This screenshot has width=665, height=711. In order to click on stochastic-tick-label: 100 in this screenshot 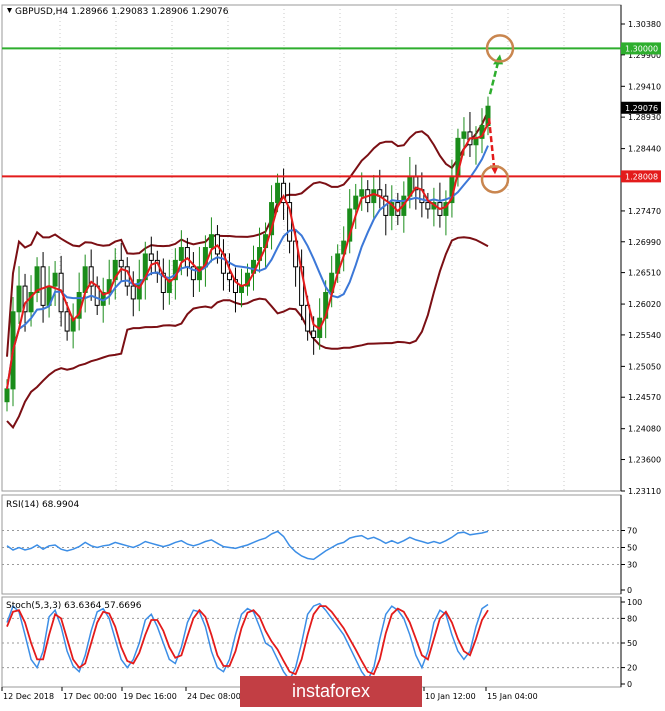, I will do `click(634, 602)`.